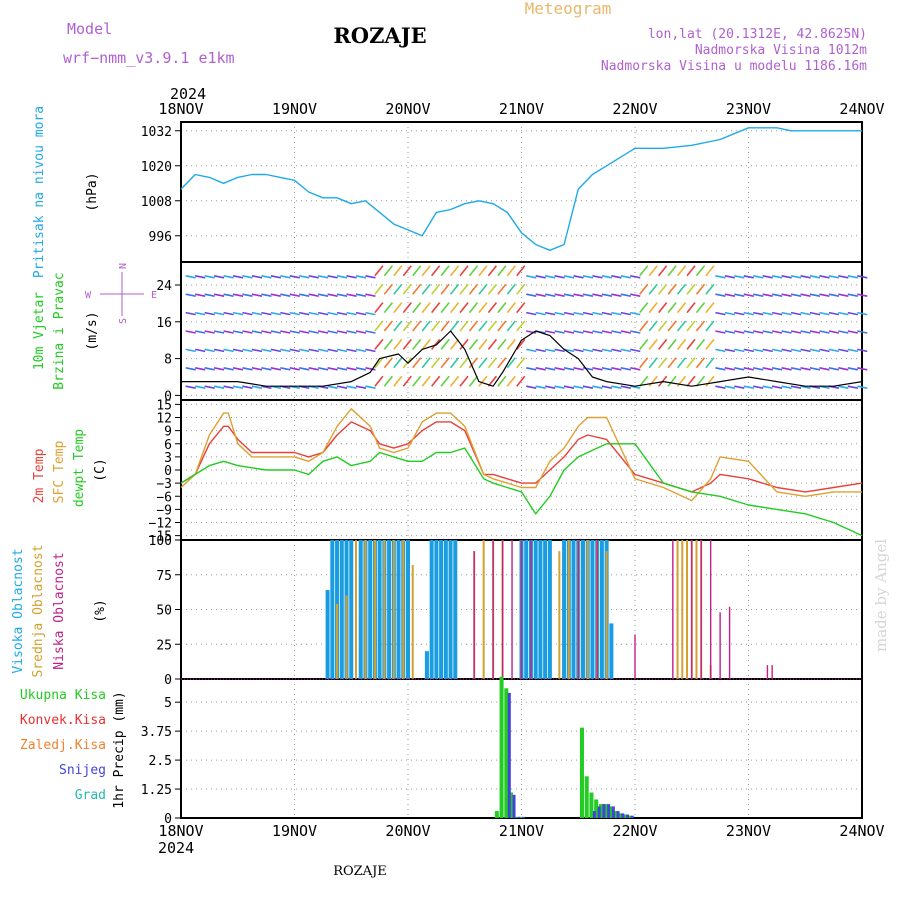 The image size is (900, 900). I want to click on compass-w: W, so click(88, 295).